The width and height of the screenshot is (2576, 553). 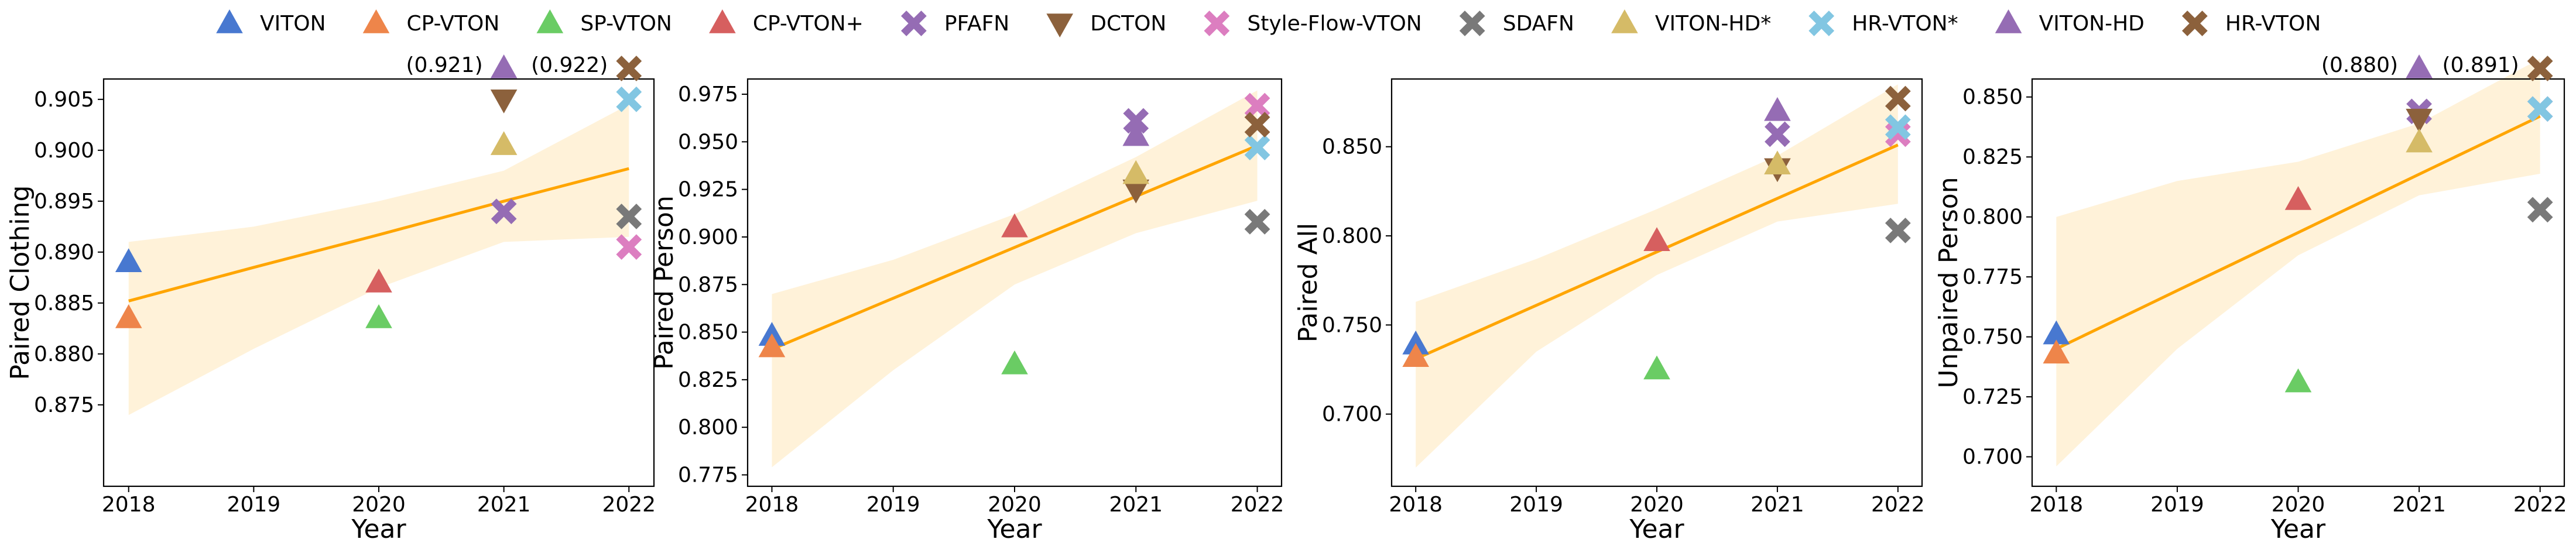 What do you see at coordinates (2273, 24) in the screenshot?
I see `legend-label: HR-VTON` at bounding box center [2273, 24].